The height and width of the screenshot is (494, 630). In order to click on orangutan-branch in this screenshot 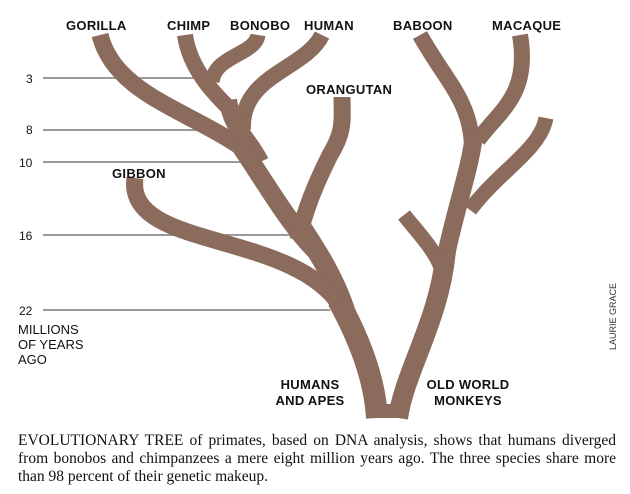, I will do `click(320, 169)`.